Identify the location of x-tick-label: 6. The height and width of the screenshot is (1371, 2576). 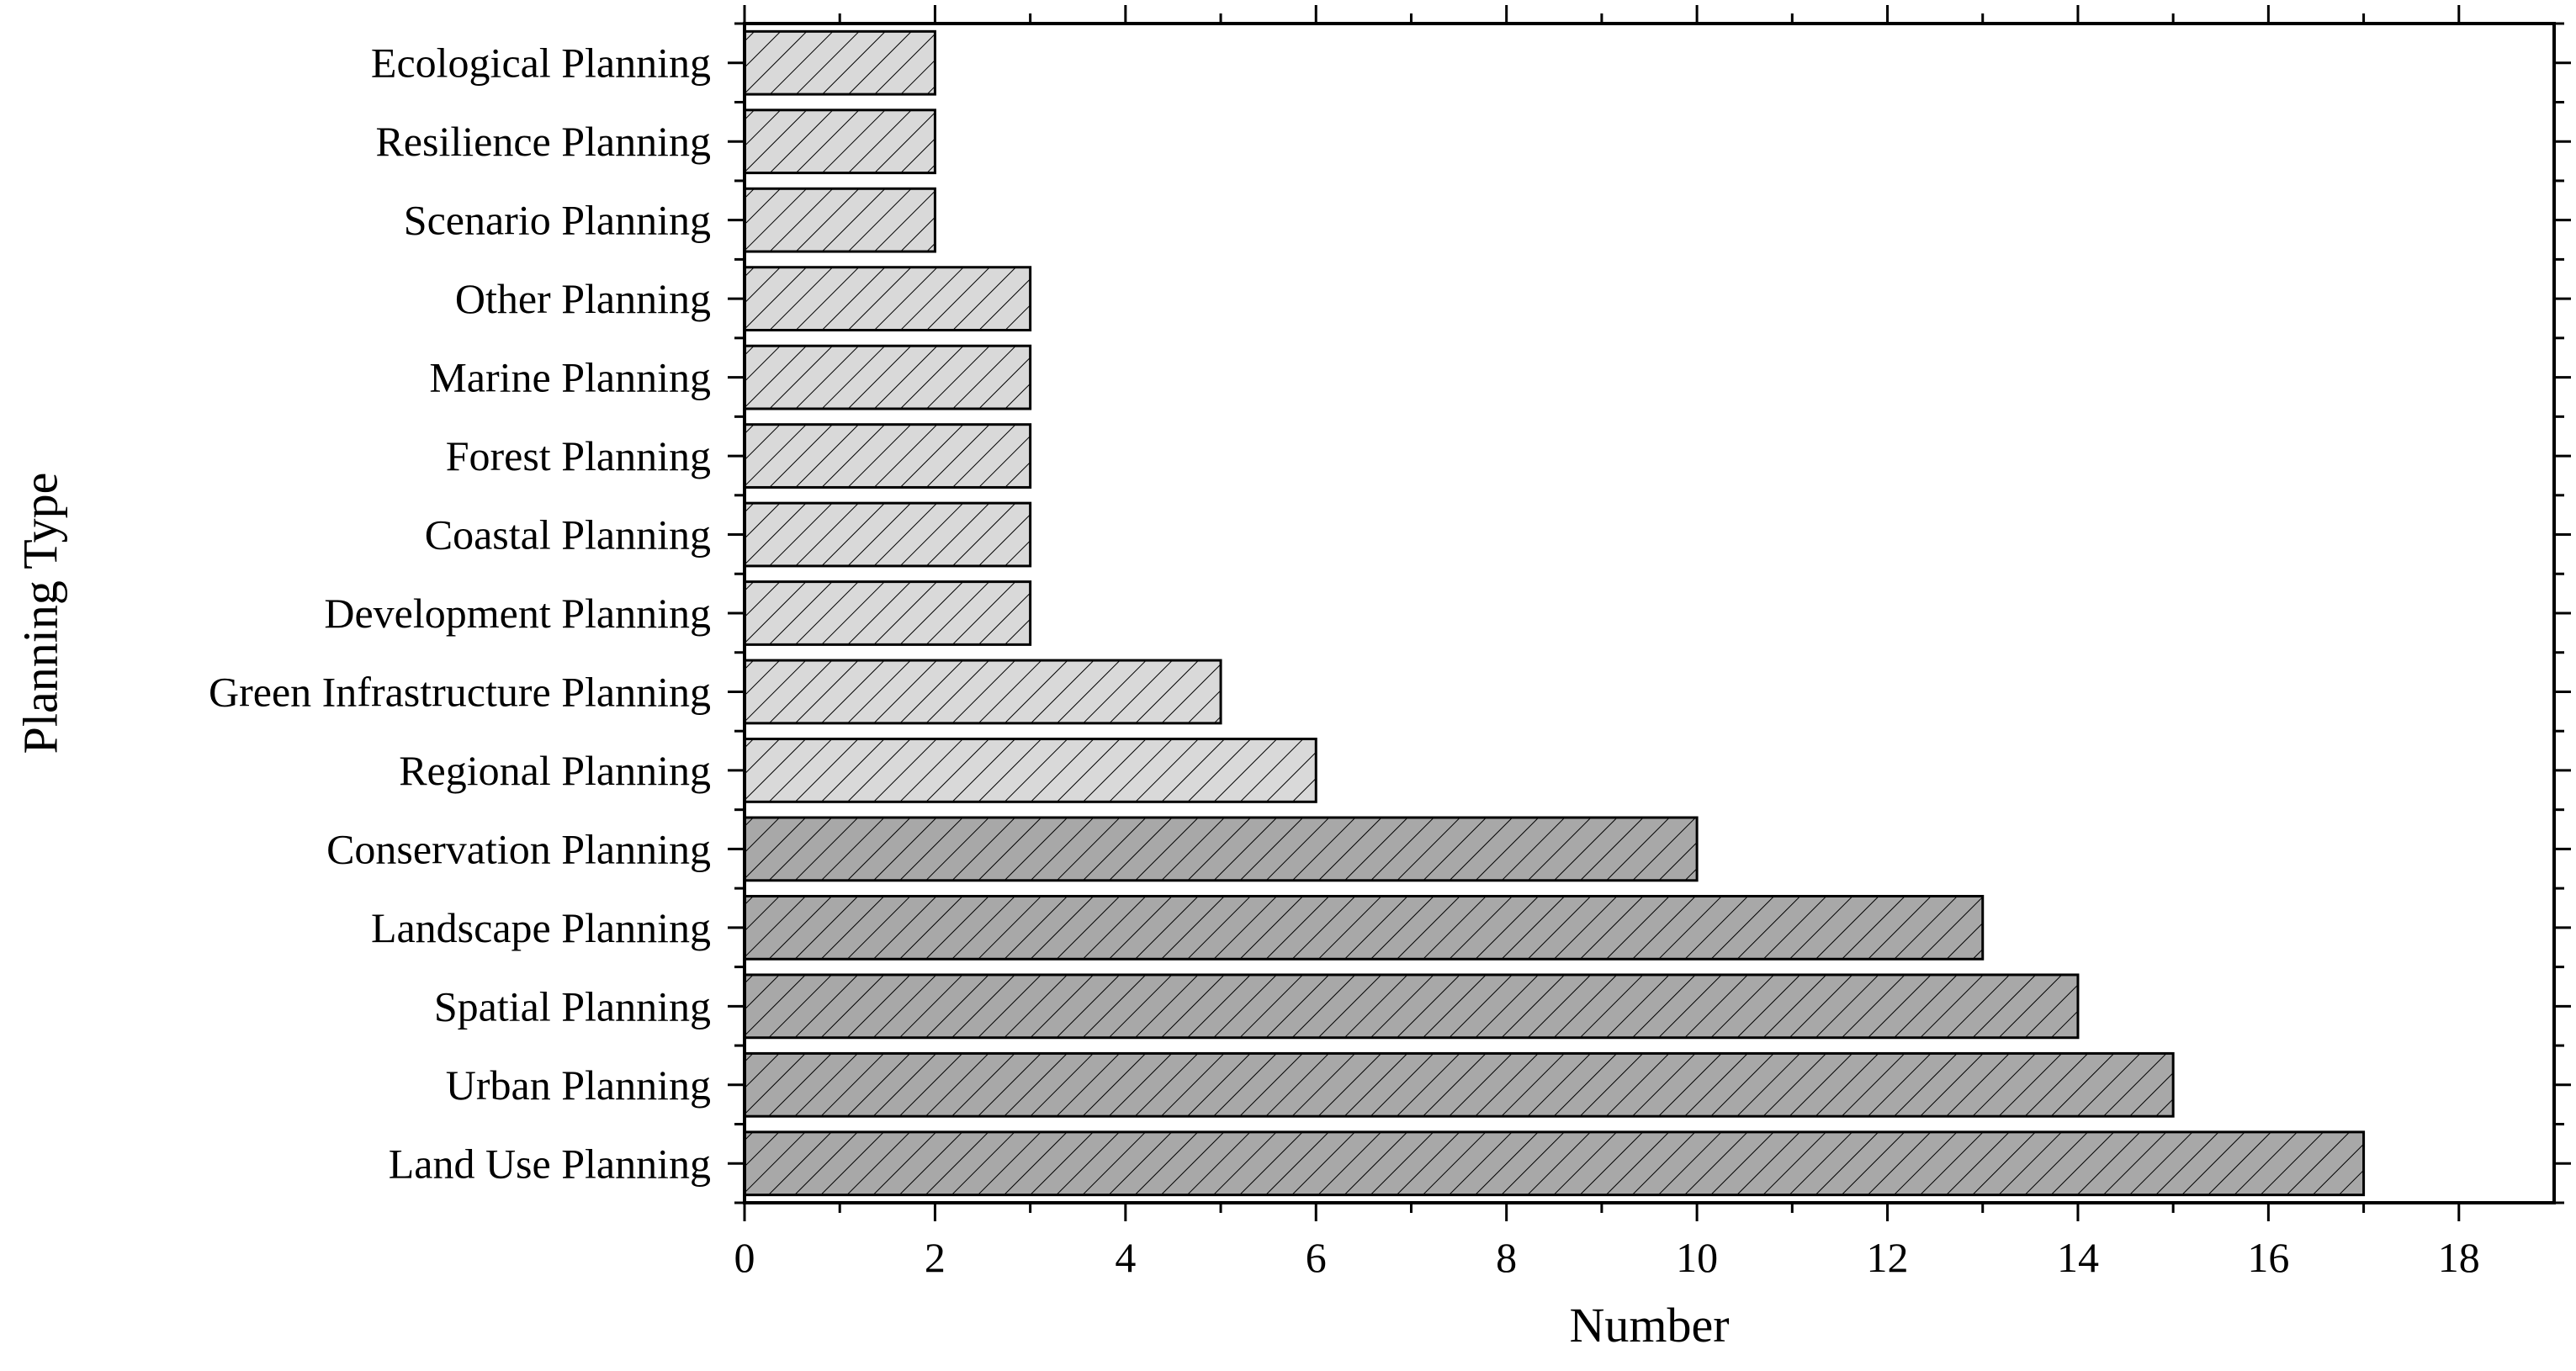
(1316, 1258).